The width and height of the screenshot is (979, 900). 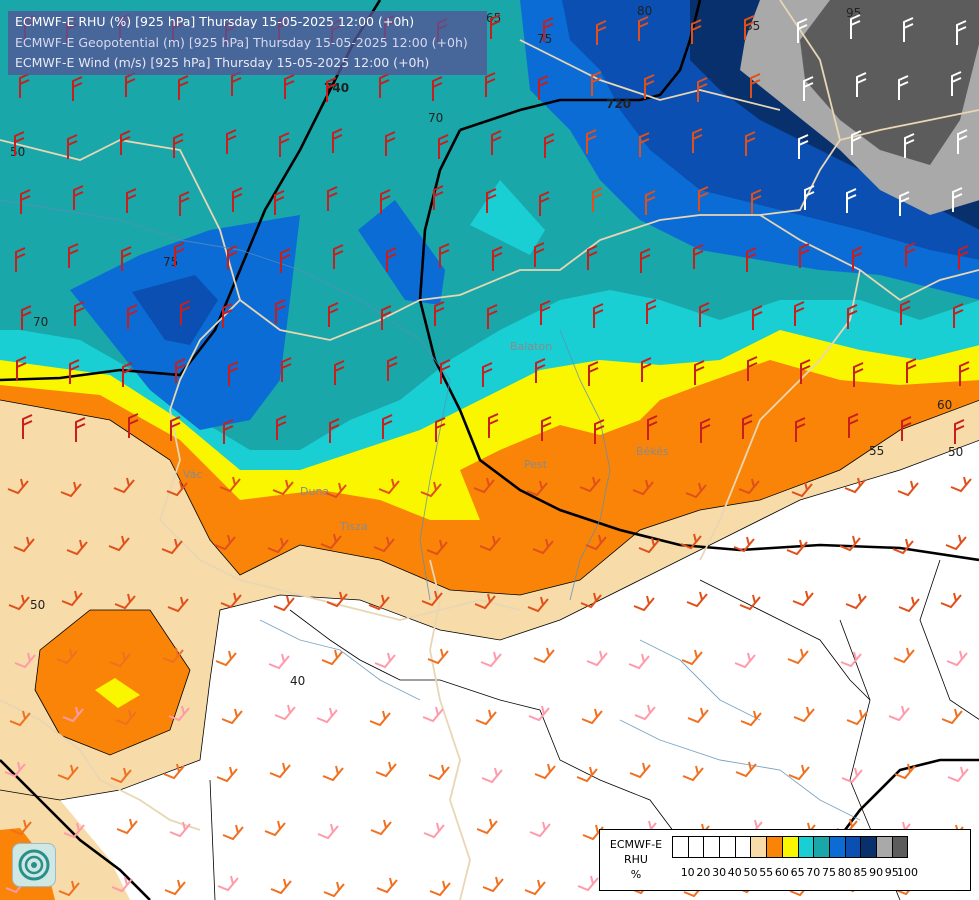 I want to click on legend-tick: 20, so click(x=703, y=872).